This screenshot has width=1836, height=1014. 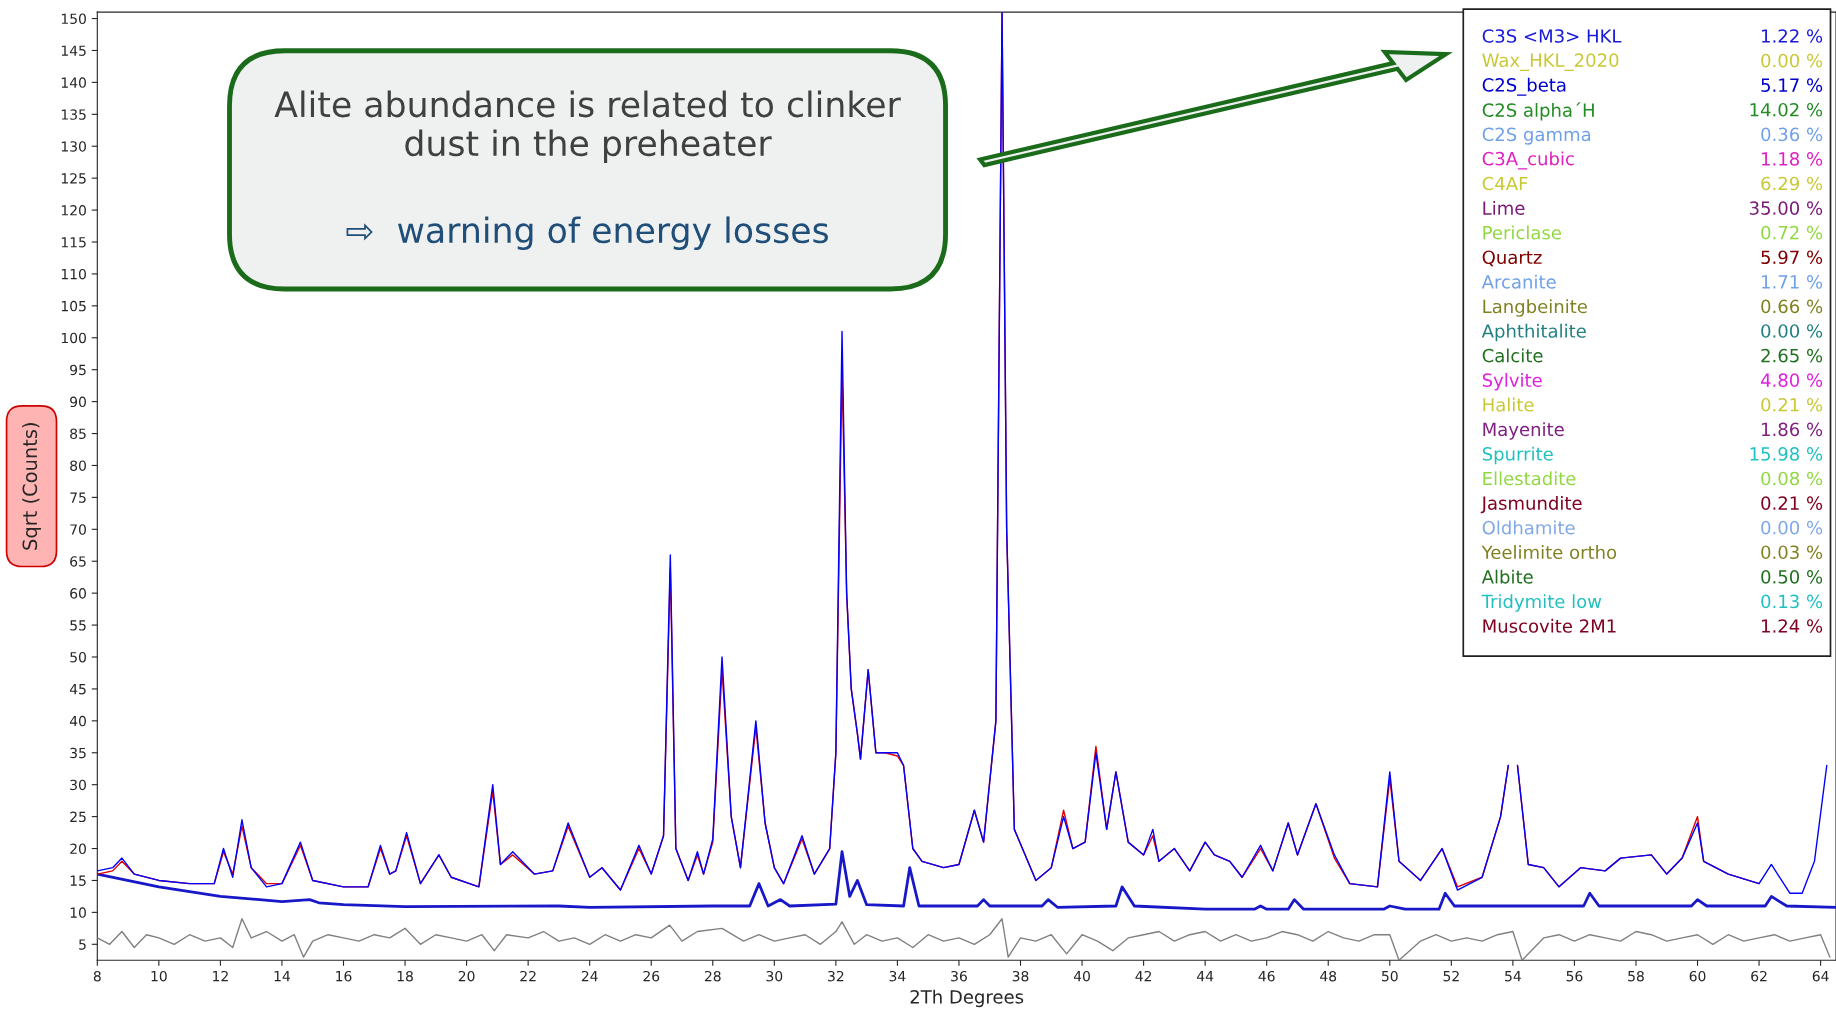 I want to click on y-tick-label: 105, so click(x=73, y=306).